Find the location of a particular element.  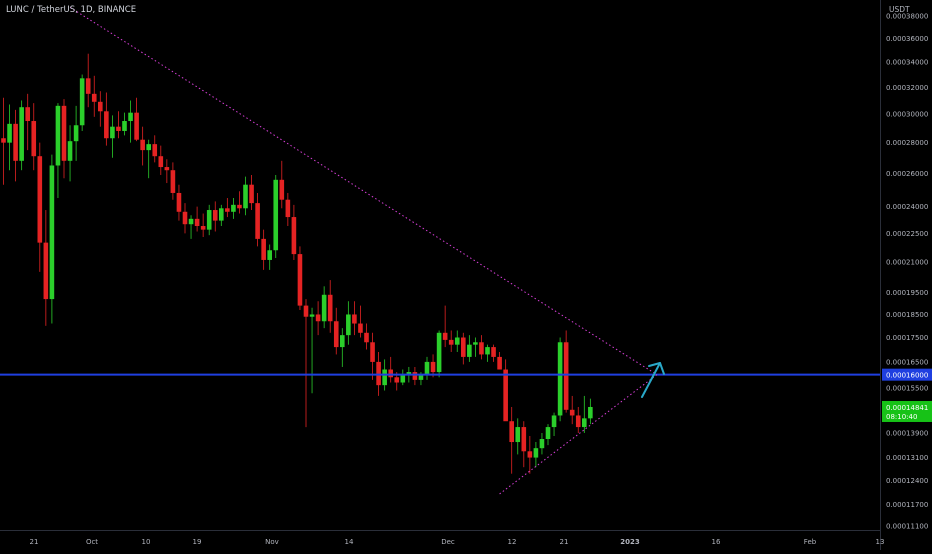

up-arrow-icon is located at coordinates (653, 380).